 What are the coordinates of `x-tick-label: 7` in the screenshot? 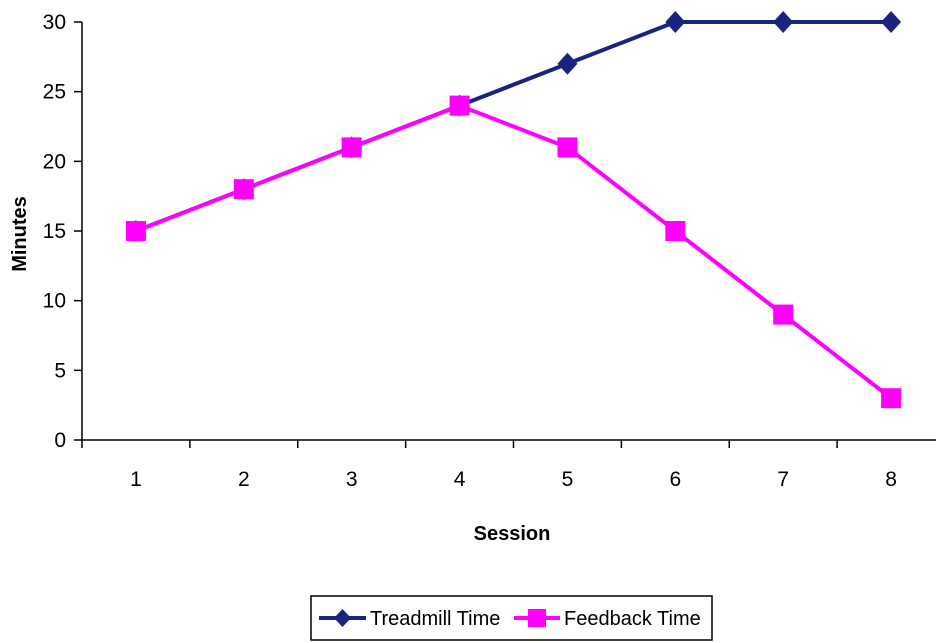 It's located at (783, 479).